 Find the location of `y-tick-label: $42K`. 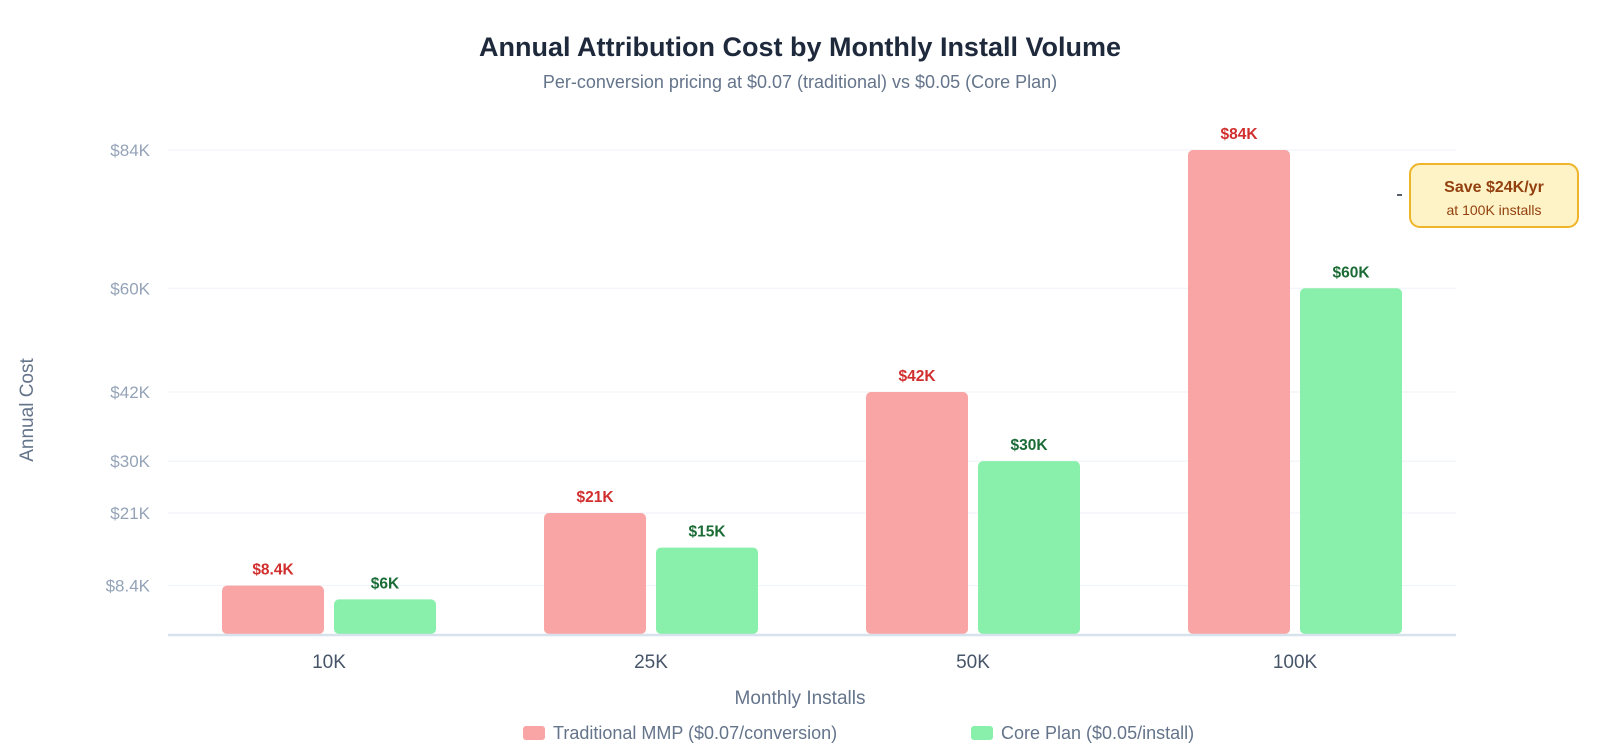

y-tick-label: $42K is located at coordinates (130, 392).